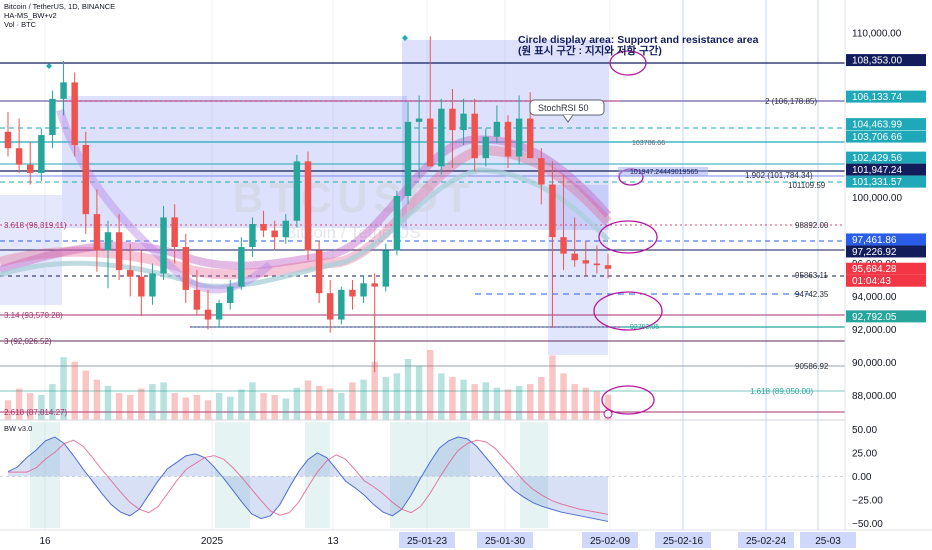 This screenshot has height=550, width=932. I want to click on time-tick: 13, so click(333, 541).